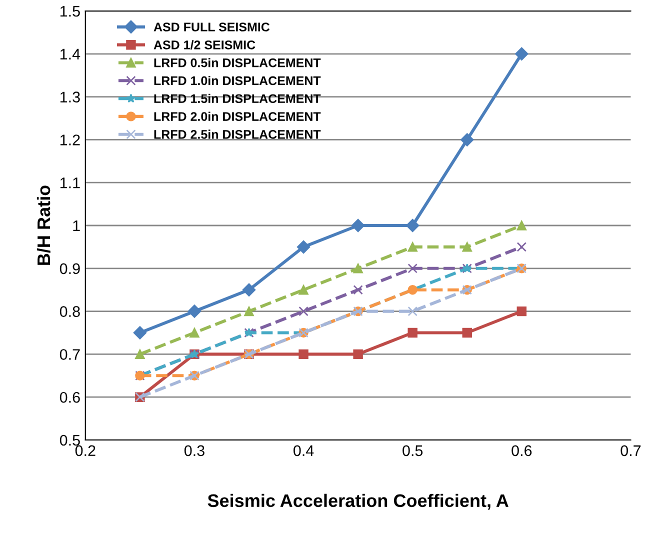  Describe the element at coordinates (70, 268) in the screenshot. I see `y-tick-label: 0.9` at that location.